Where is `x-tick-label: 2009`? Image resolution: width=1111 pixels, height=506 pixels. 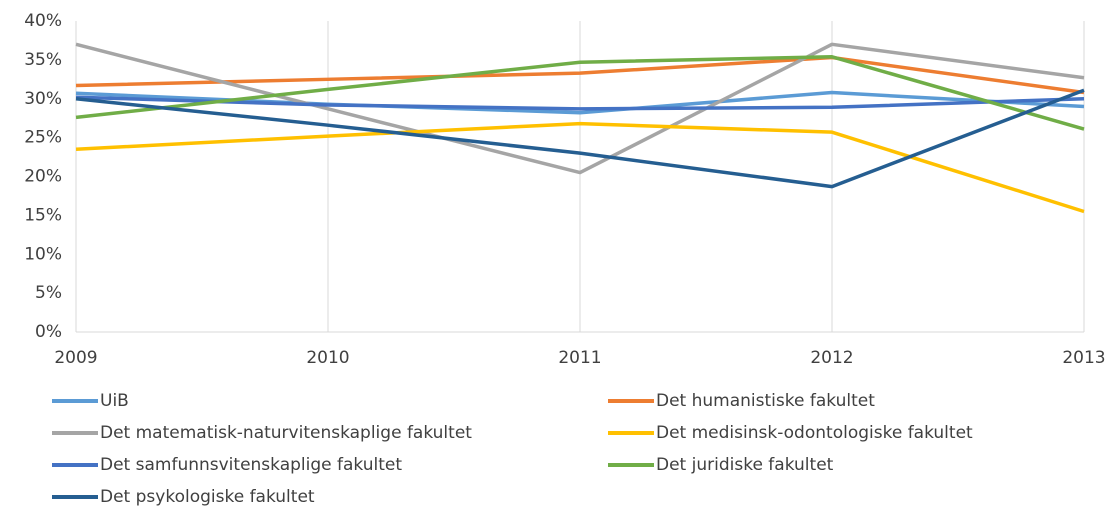
x-tick-label: 2009 is located at coordinates (75, 358).